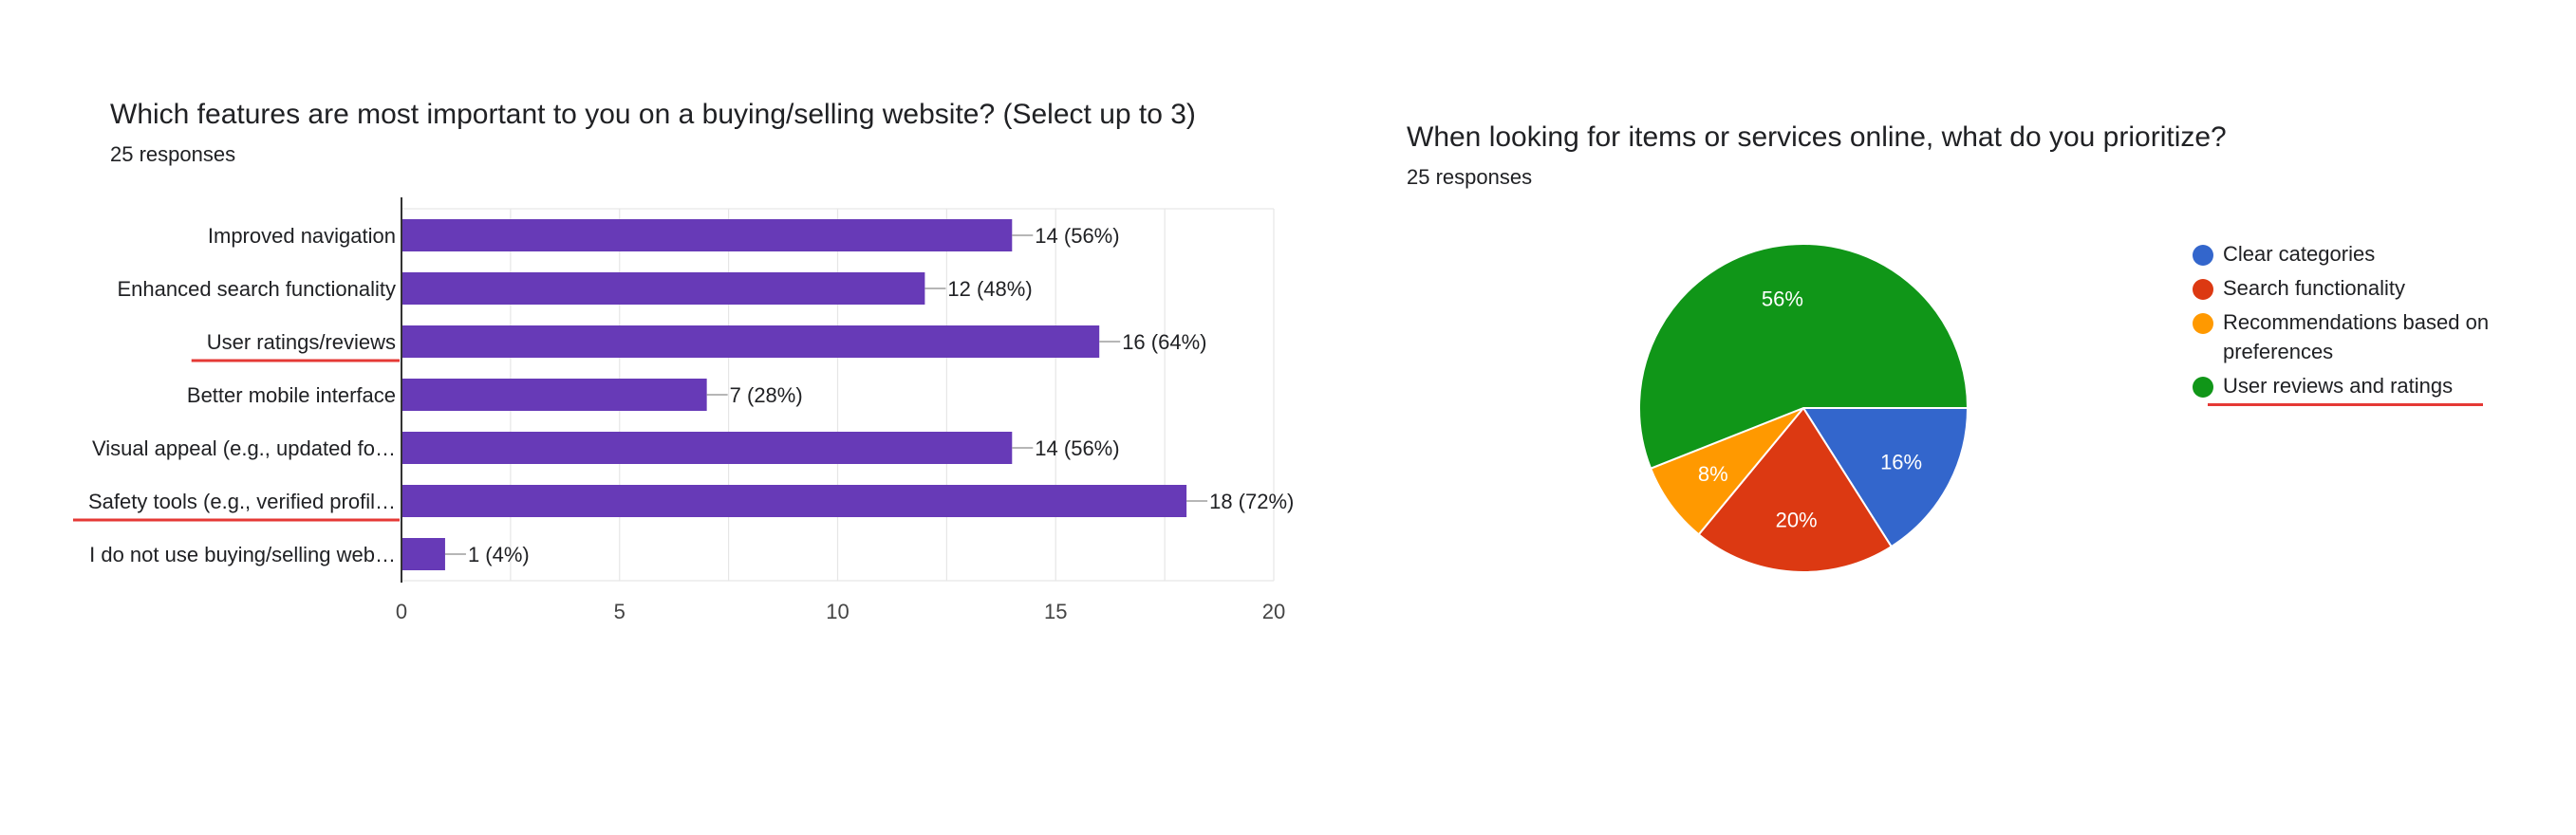  Describe the element at coordinates (1470, 177) in the screenshot. I see `pie-response-count: 25 responses` at that location.